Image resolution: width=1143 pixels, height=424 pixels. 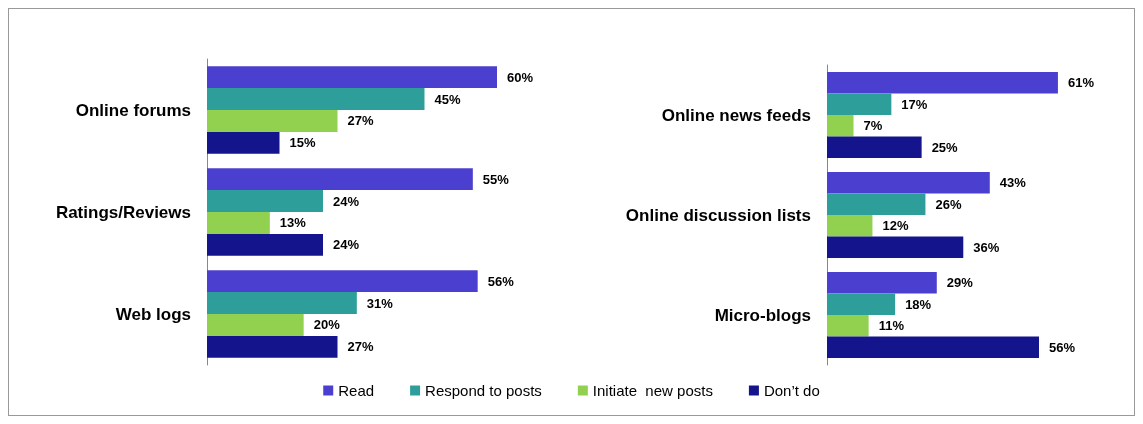 What do you see at coordinates (914, 104) in the screenshot?
I see `data-label: 17%` at bounding box center [914, 104].